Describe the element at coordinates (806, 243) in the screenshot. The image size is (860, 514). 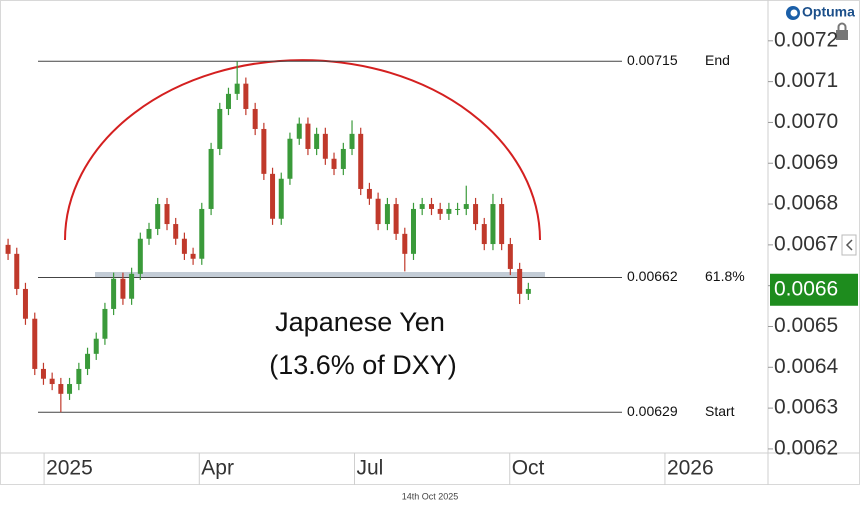
I see `y-tick-label: 0.0067` at that location.